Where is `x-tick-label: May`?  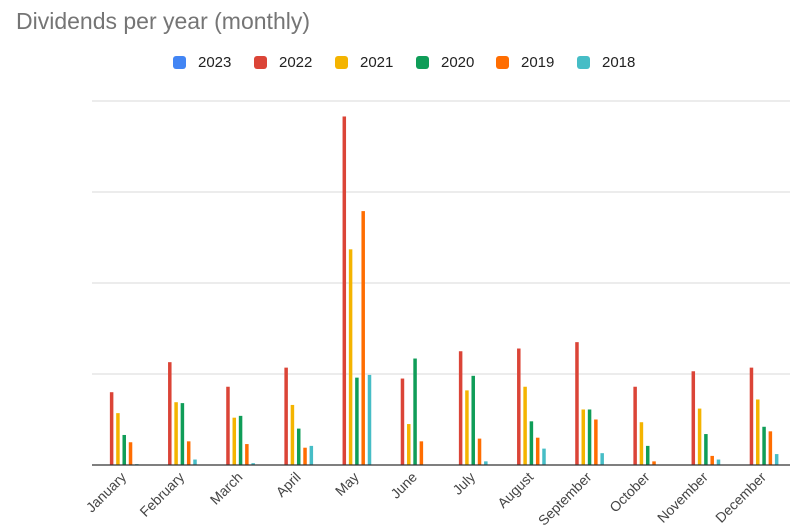 x-tick-label: May is located at coordinates (347, 484).